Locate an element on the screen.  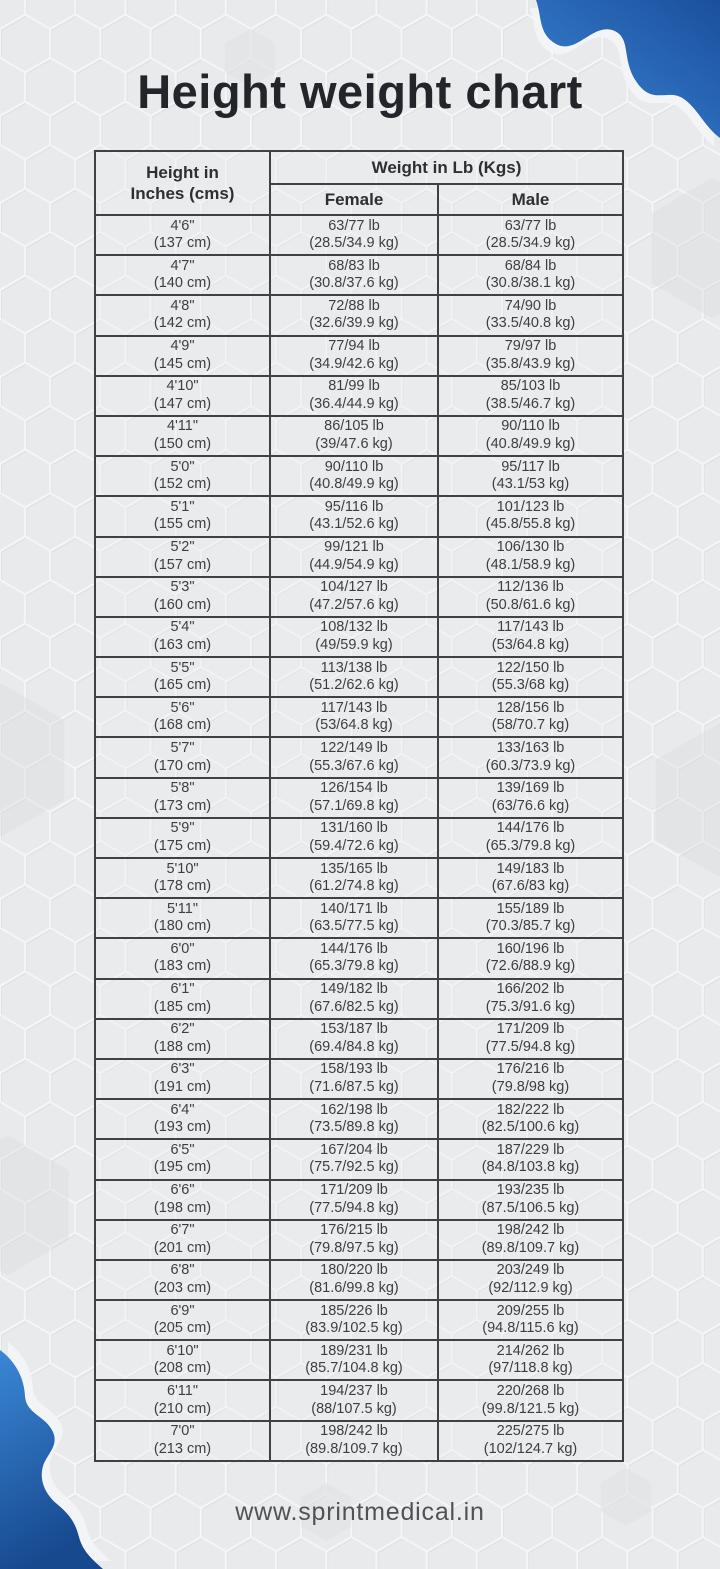
height-cell: 4'7" (140 cm) is located at coordinates (182, 275).